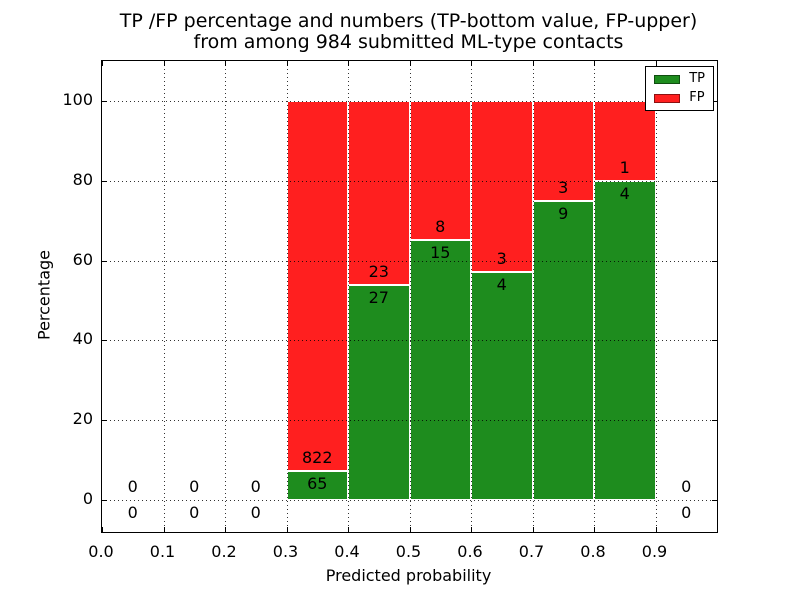 The image size is (800, 600). What do you see at coordinates (82, 179) in the screenshot?
I see `y-tick-label: 80` at bounding box center [82, 179].